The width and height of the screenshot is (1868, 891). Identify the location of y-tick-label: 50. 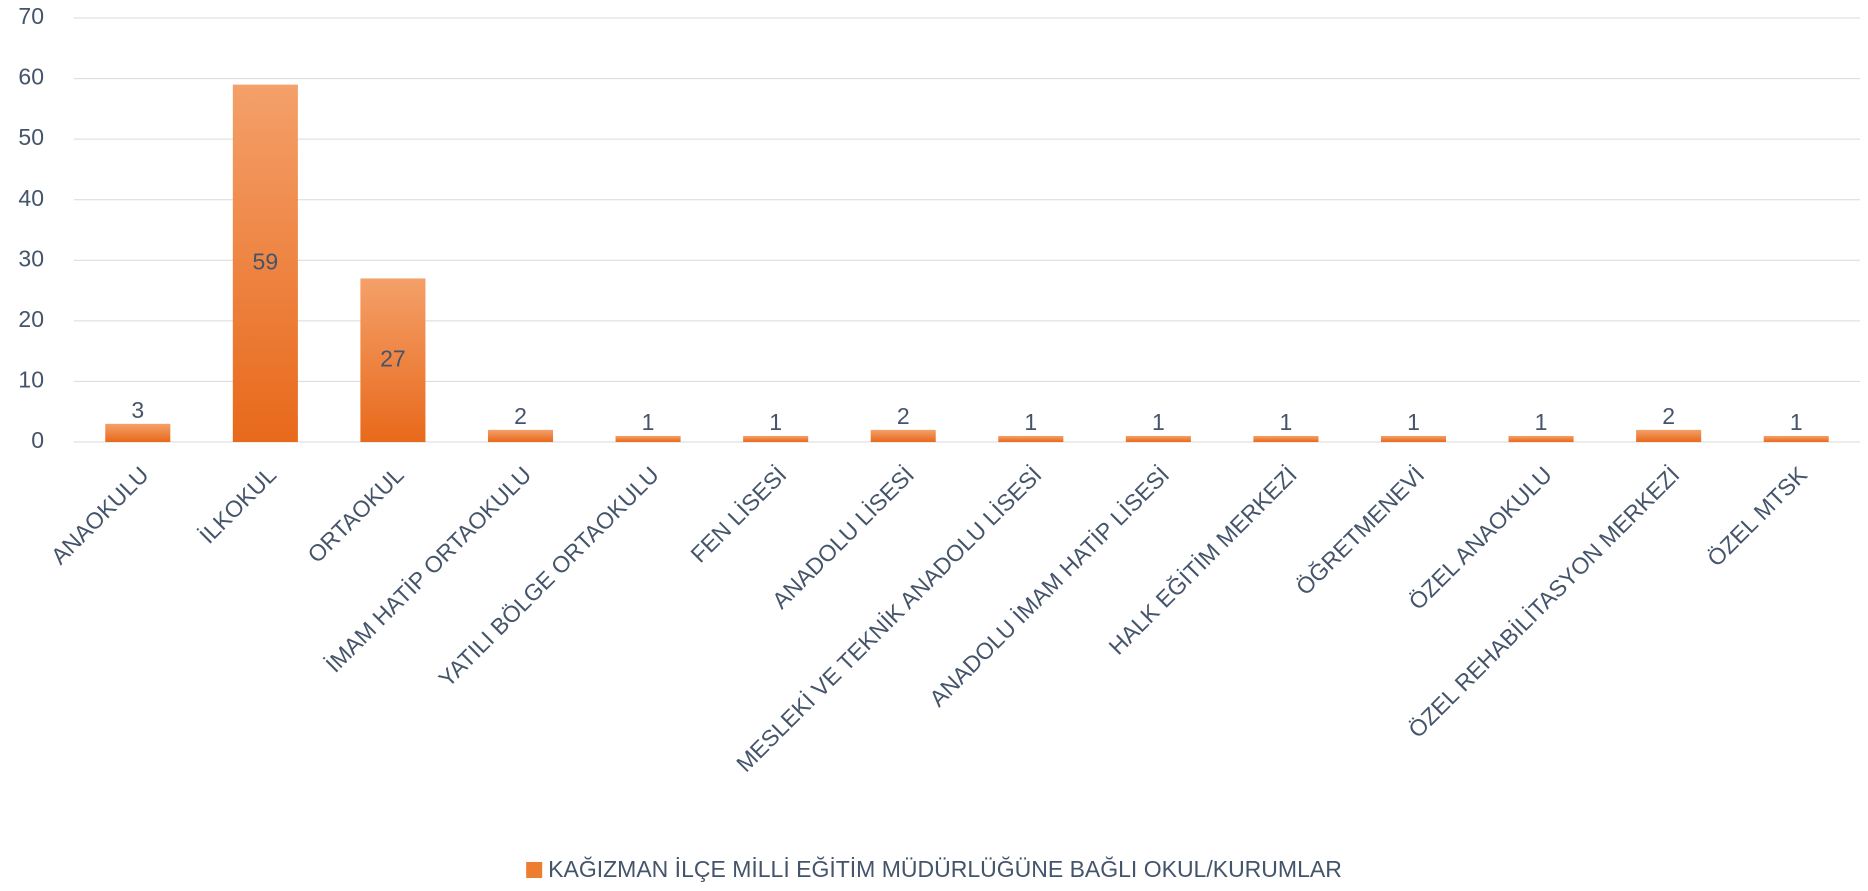
(31, 137).